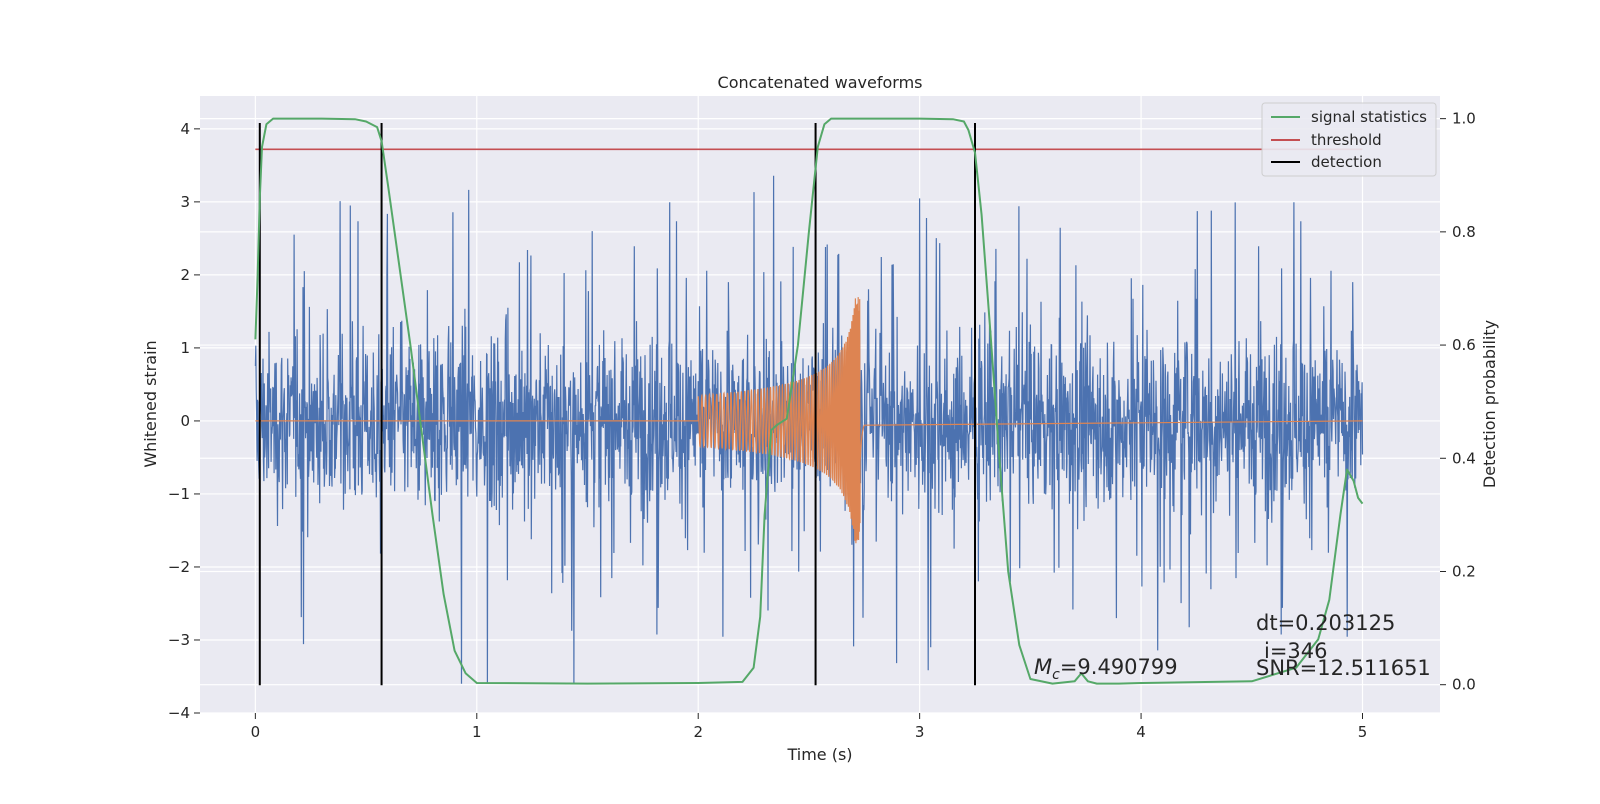 Image resolution: width=1600 pixels, height=804 pixels. I want to click on y-tick-label: 3, so click(185, 202).